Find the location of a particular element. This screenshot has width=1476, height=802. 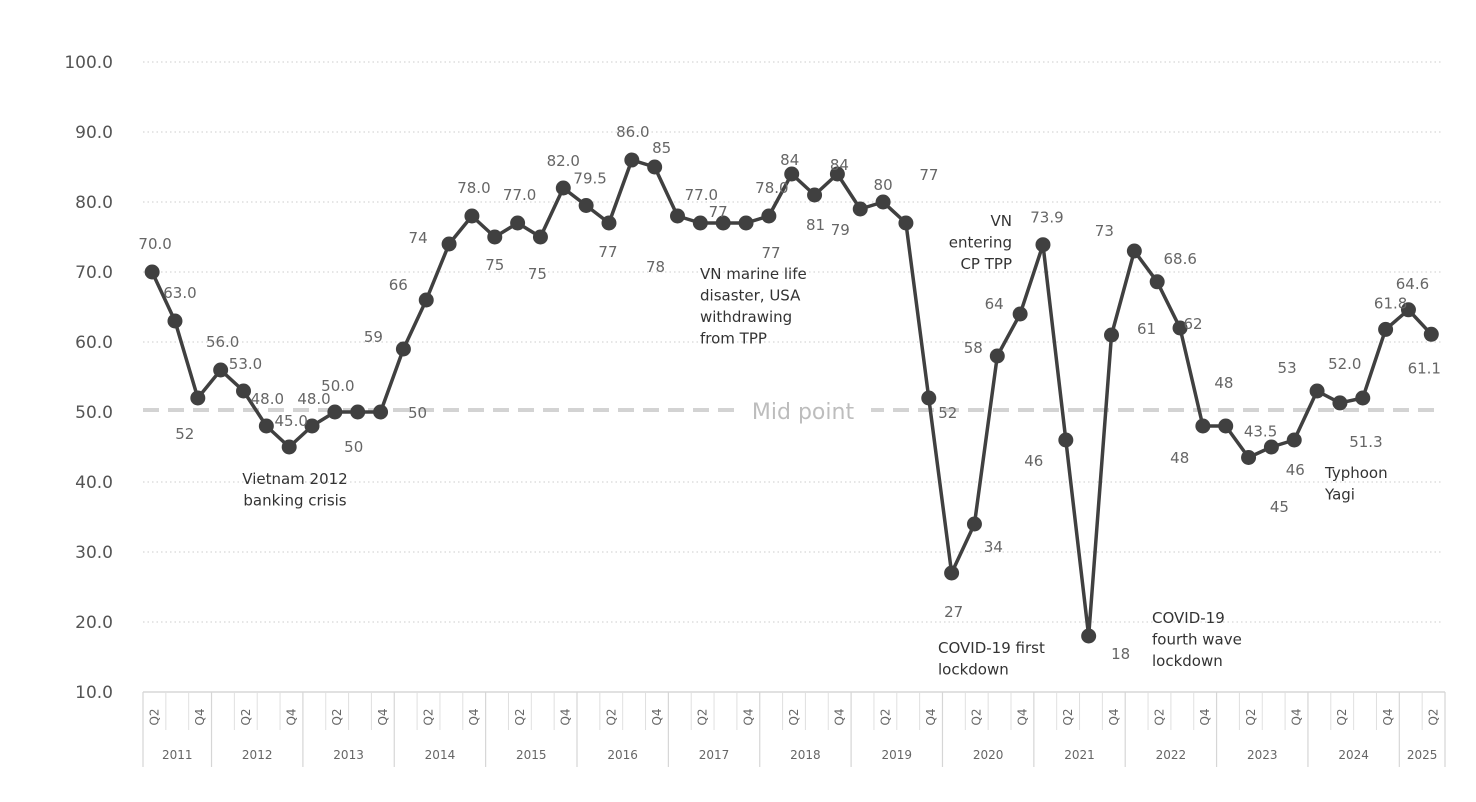

year-tick-label: 2011 is located at coordinates (177, 755).